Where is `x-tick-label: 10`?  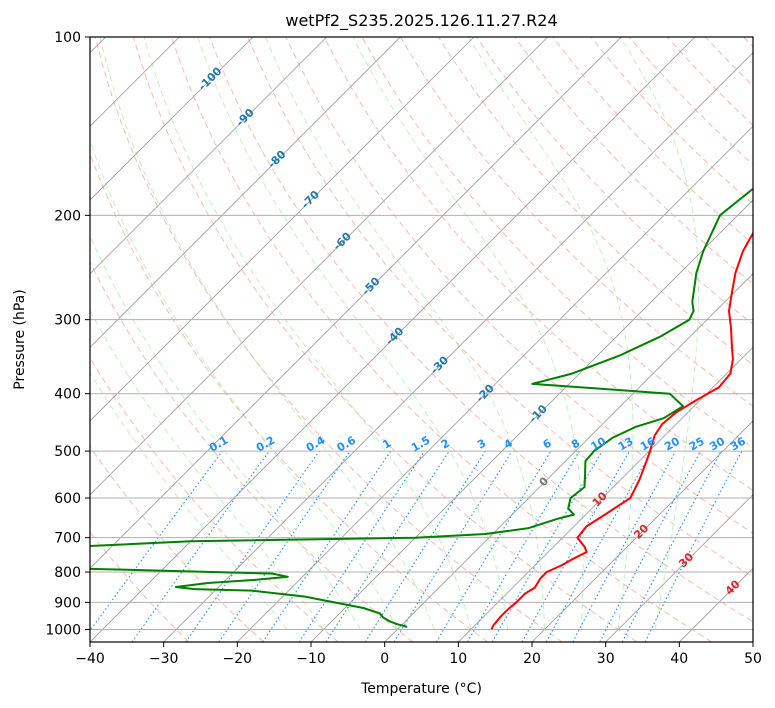
x-tick-label: 10 is located at coordinates (458, 659).